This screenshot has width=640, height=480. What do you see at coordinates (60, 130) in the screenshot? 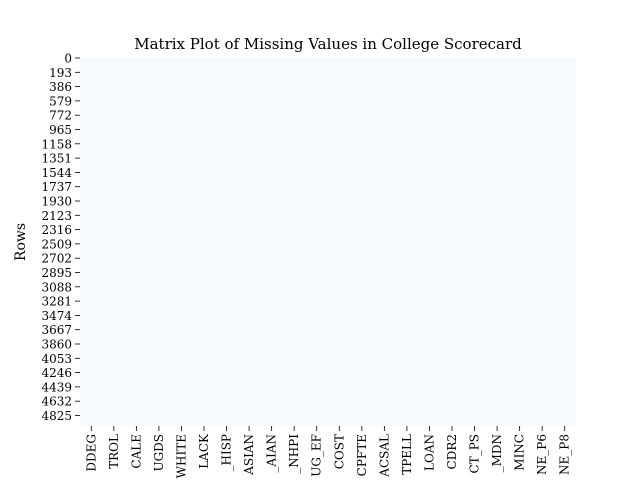
I see `y-tick-label: 965` at bounding box center [60, 130].